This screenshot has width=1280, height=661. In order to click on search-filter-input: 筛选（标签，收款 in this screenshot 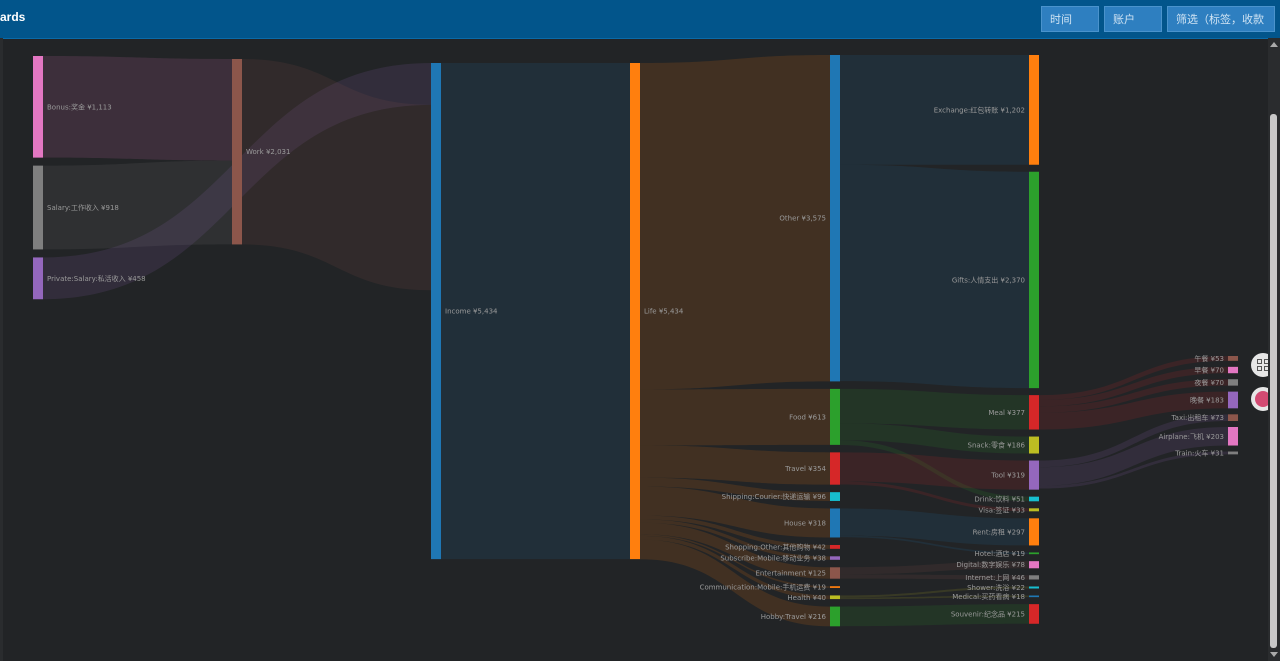, I will do `click(1221, 19)`.